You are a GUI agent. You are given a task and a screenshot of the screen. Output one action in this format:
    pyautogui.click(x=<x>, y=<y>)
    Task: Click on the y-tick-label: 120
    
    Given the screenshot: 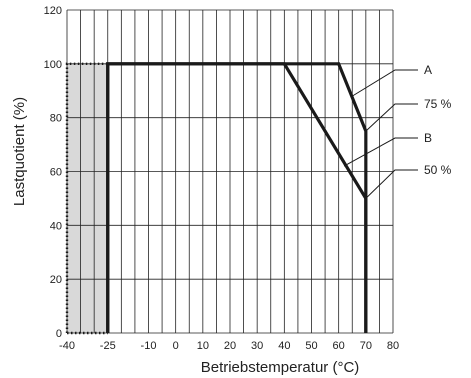 What is the action you would take?
    pyautogui.click(x=53, y=11)
    